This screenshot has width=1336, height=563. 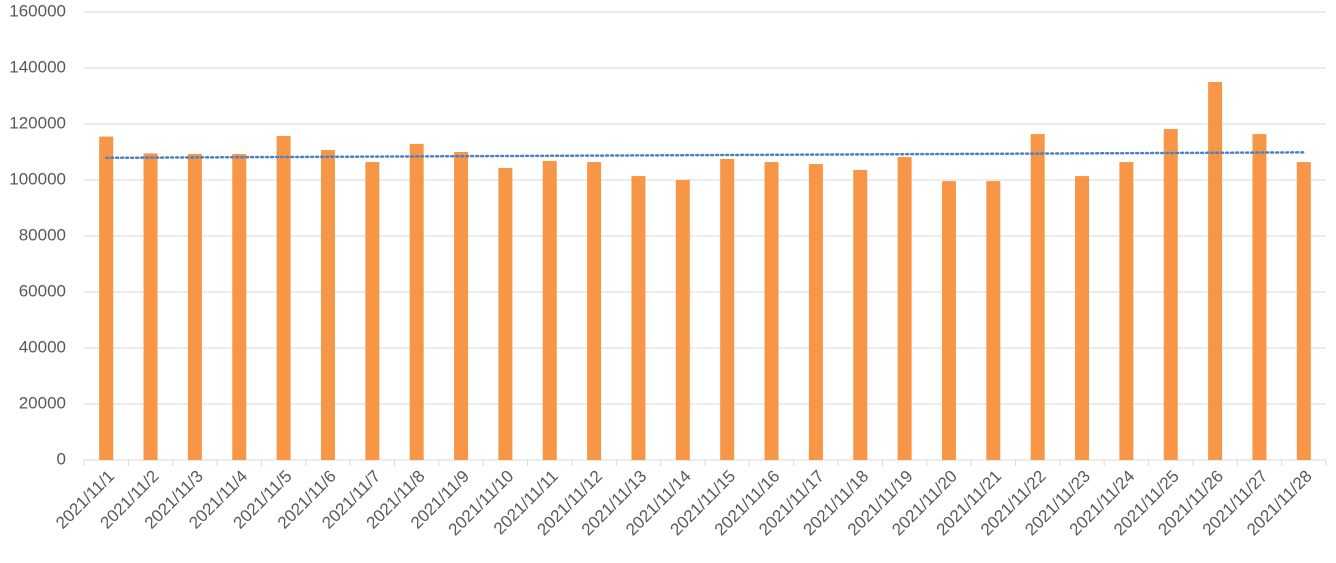 I want to click on y-tick-label: 0, so click(x=61, y=458).